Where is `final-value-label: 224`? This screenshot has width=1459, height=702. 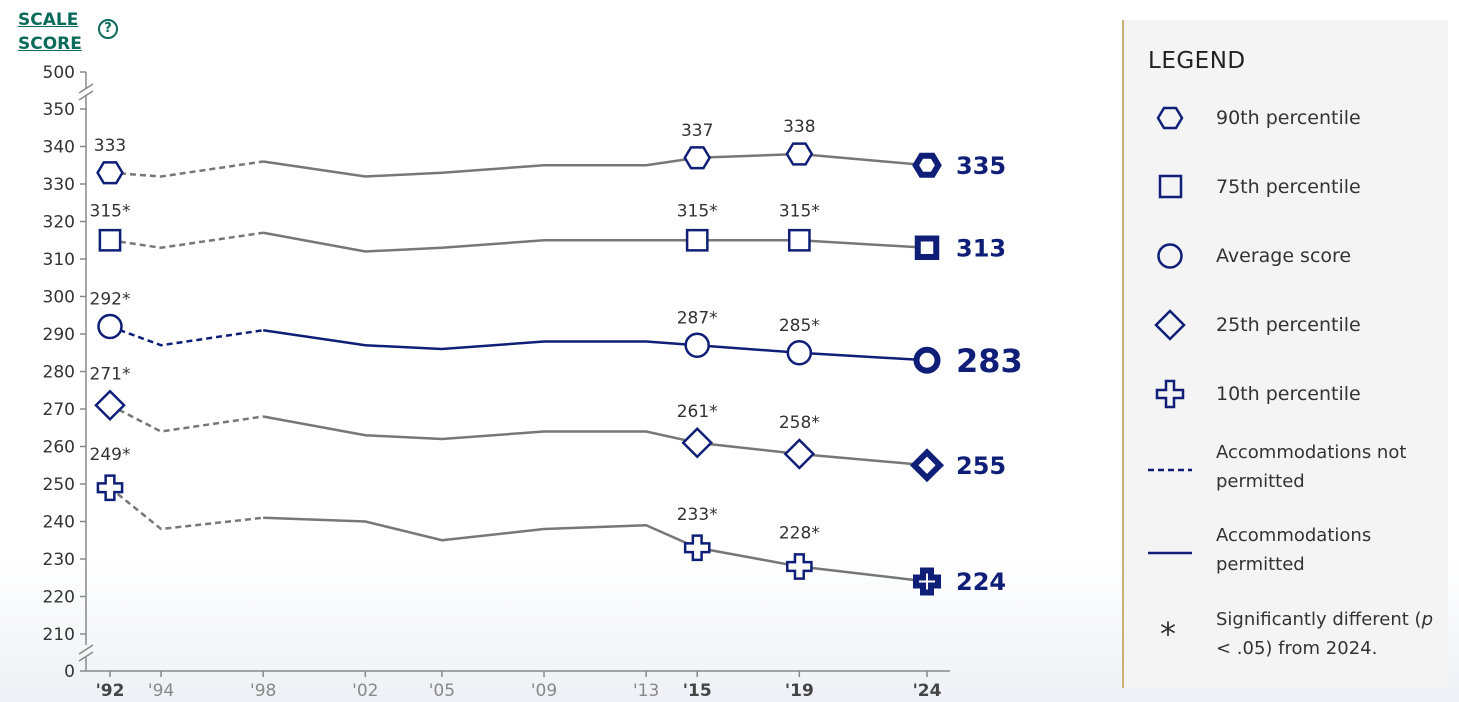
final-value-label: 224 is located at coordinates (981, 582).